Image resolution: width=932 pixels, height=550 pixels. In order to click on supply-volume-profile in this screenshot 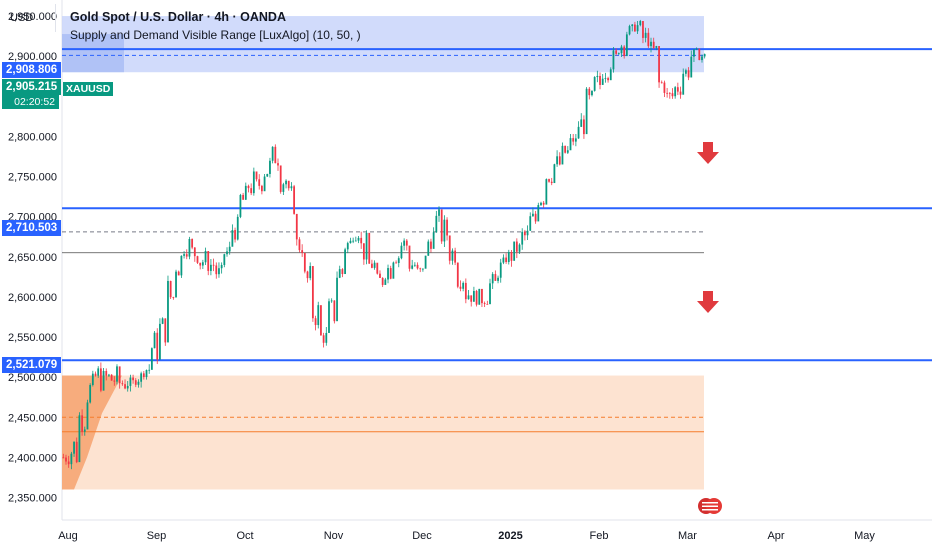, I will do `click(93, 53)`.